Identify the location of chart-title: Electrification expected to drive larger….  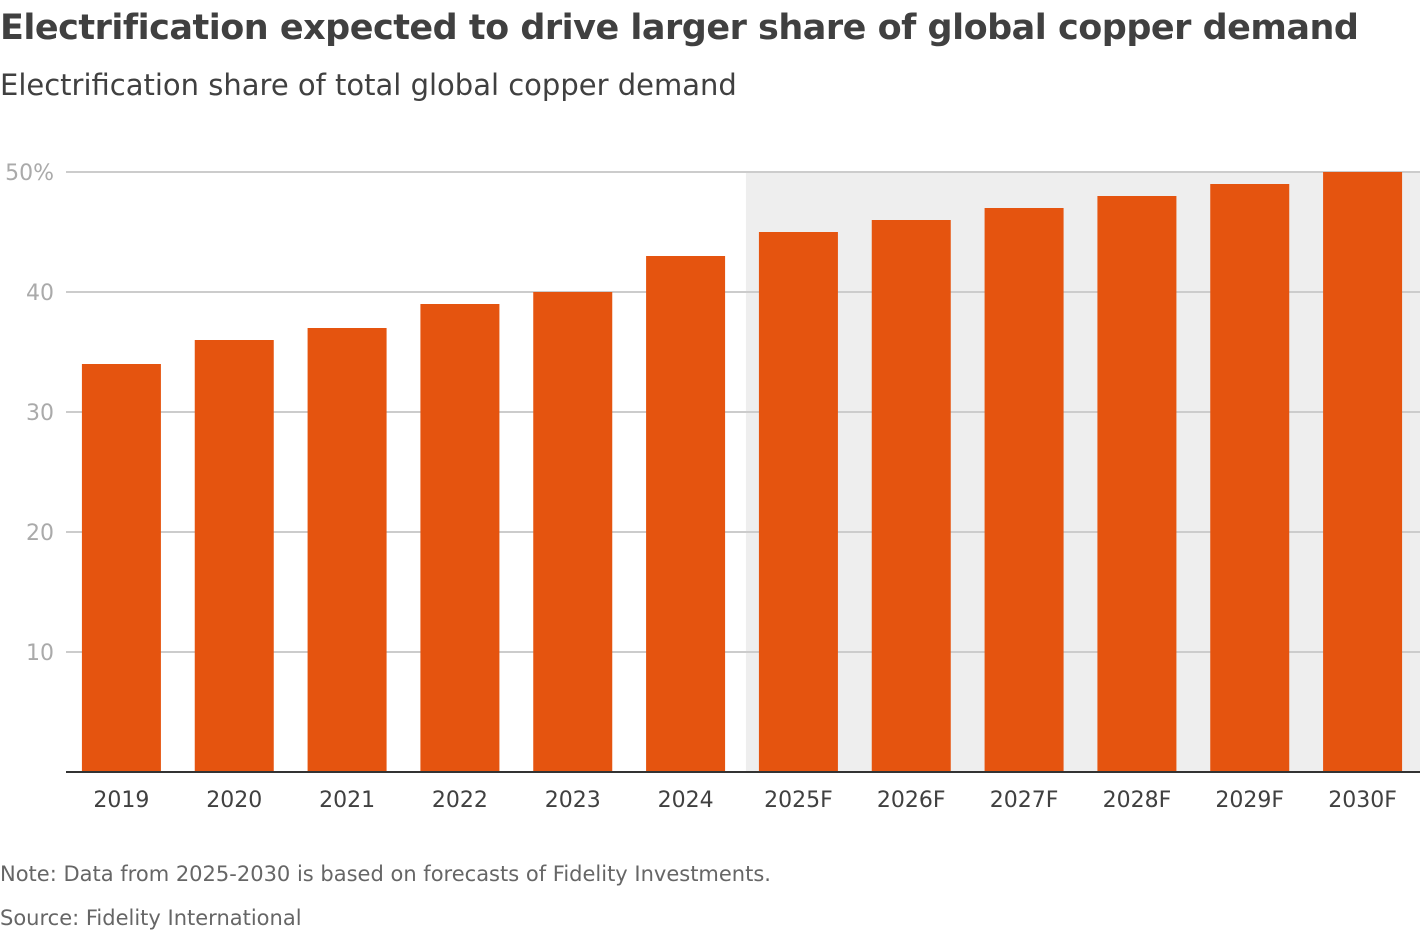
(679, 28).